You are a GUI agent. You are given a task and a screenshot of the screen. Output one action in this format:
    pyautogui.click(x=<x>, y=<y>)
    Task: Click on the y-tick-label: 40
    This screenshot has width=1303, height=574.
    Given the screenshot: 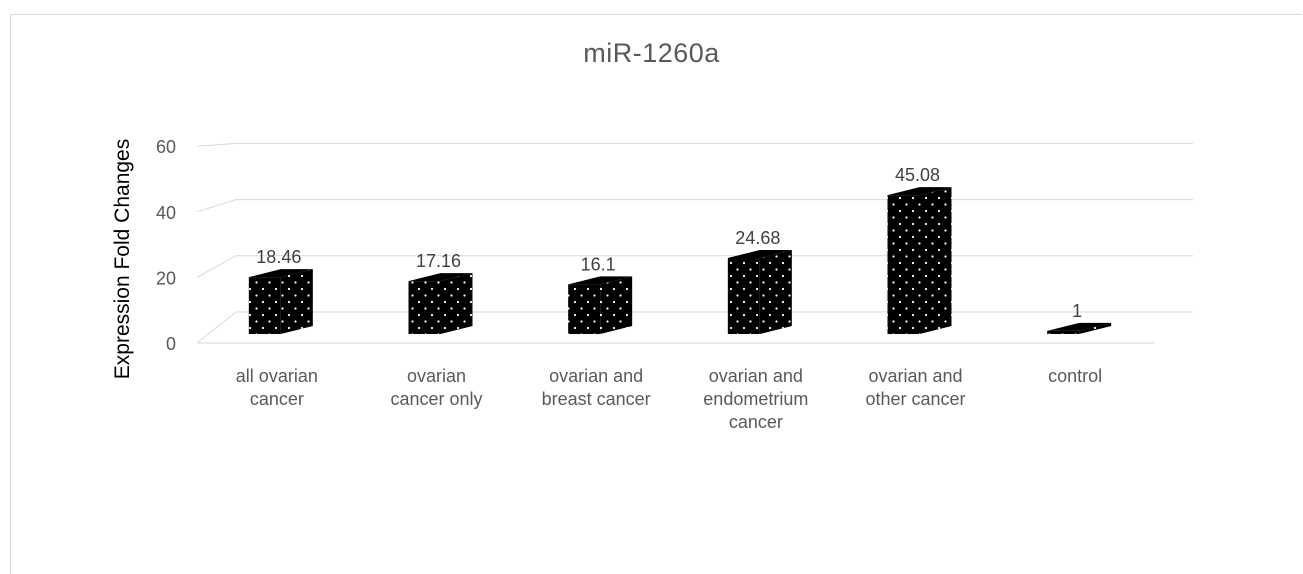 What is the action you would take?
    pyautogui.click(x=166, y=213)
    